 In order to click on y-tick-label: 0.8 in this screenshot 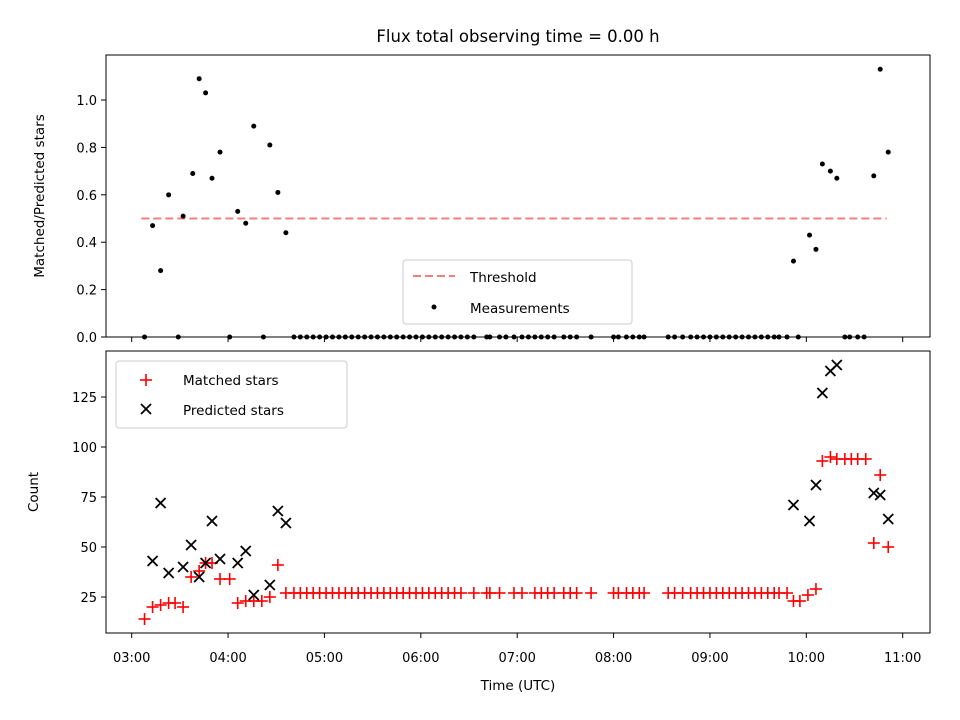, I will do `click(86, 148)`.